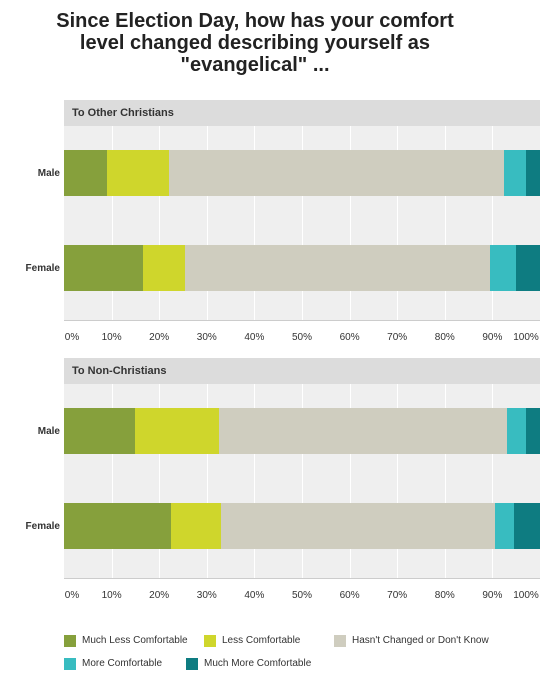 This screenshot has height=686, width=555. Describe the element at coordinates (258, 663) in the screenshot. I see `legend-label: Much More Comfortable` at that location.